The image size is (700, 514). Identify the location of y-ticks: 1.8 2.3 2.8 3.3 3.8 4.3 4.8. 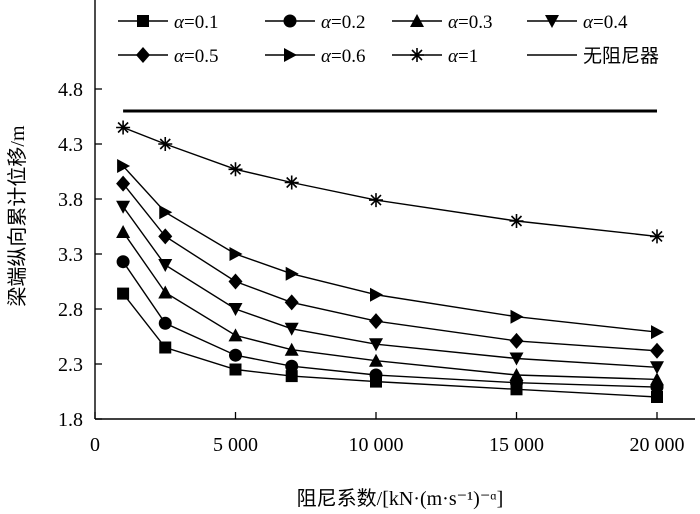
(80, 255).